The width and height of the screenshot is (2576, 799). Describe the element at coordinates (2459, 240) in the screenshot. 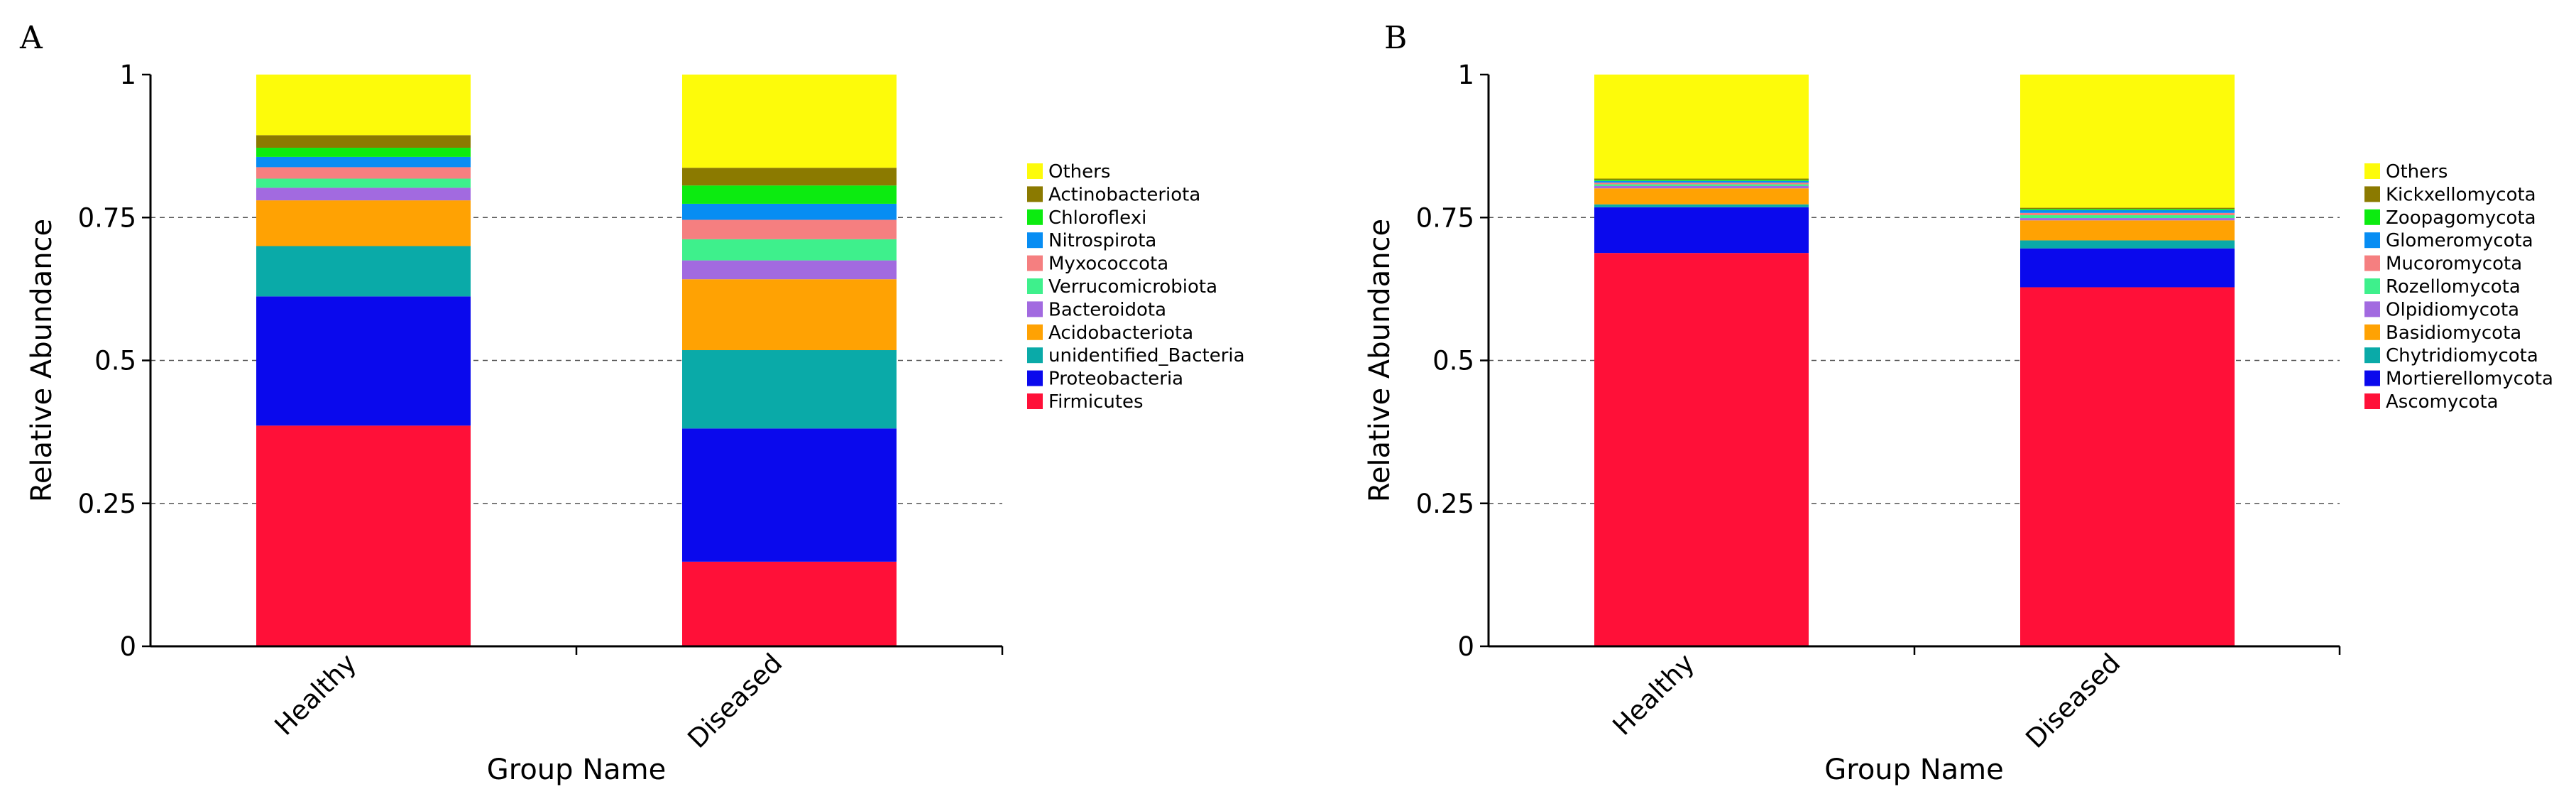

I see `legend-label: Glomeromycota` at that location.